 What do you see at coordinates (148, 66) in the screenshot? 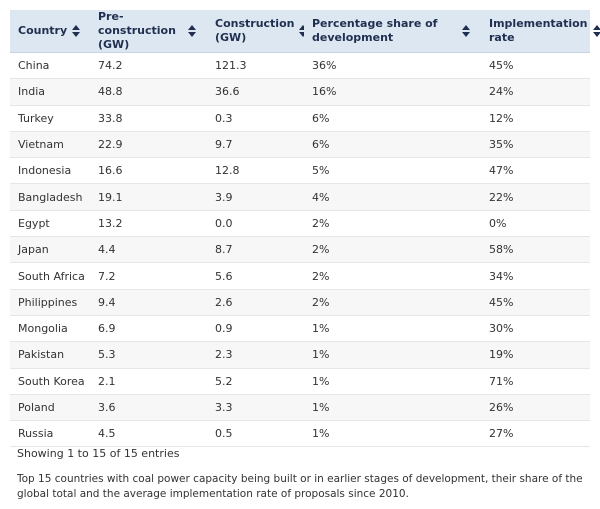
I see `table-cell-pre-construction: 74.2` at bounding box center [148, 66].